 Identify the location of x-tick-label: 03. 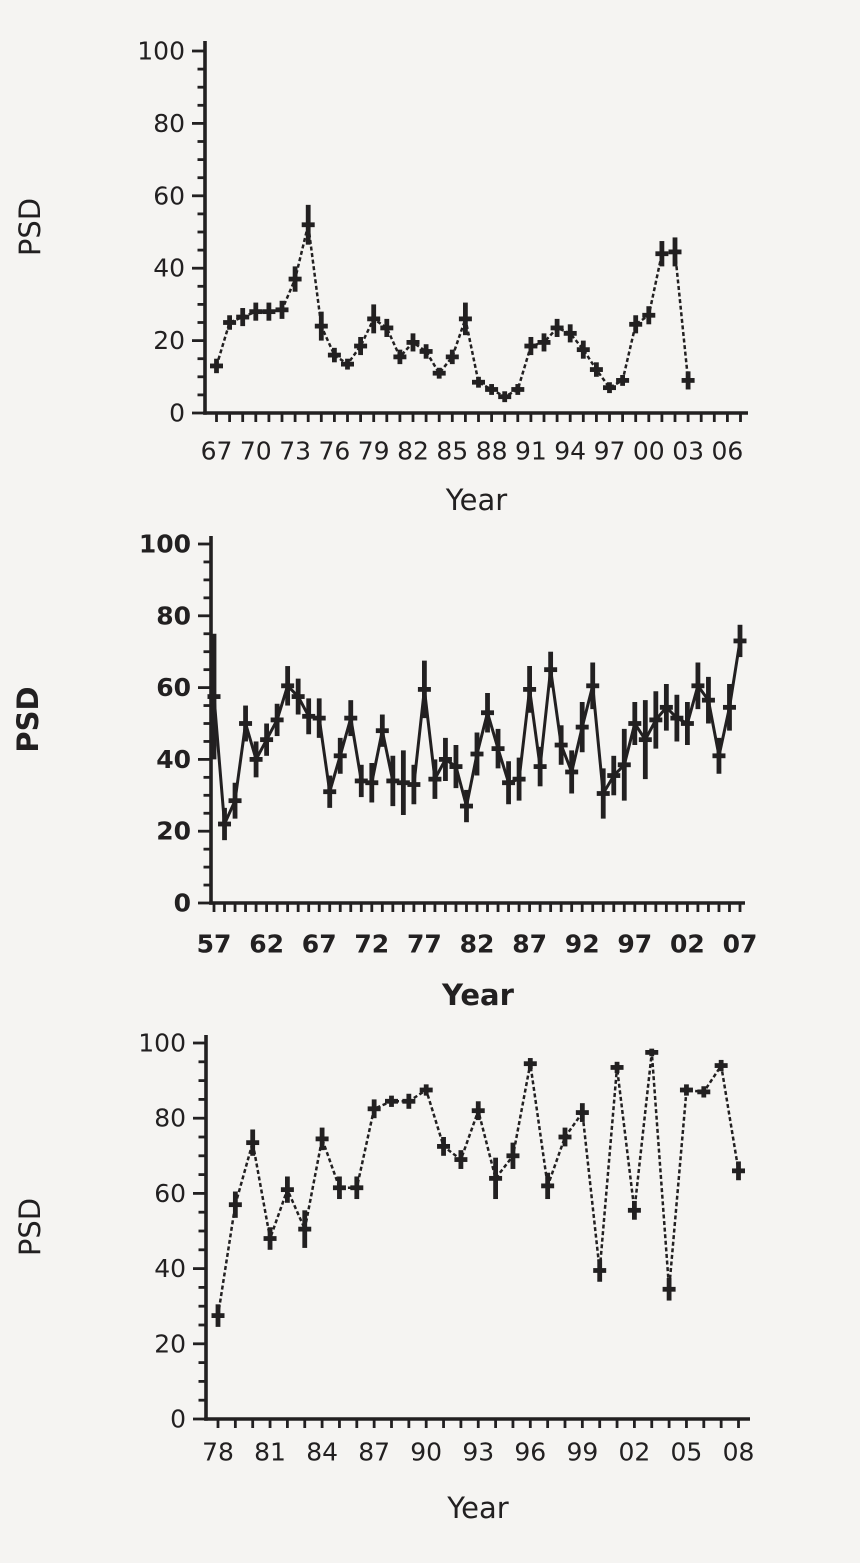
(688, 451).